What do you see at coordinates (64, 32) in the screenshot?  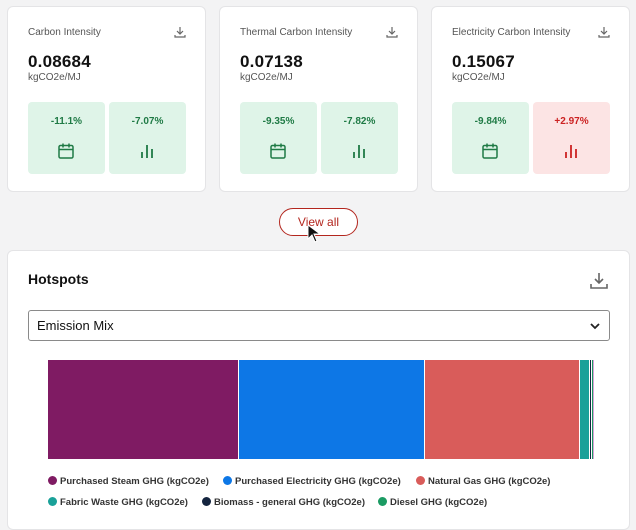 I see `card-title: Carbon Intensity` at bounding box center [64, 32].